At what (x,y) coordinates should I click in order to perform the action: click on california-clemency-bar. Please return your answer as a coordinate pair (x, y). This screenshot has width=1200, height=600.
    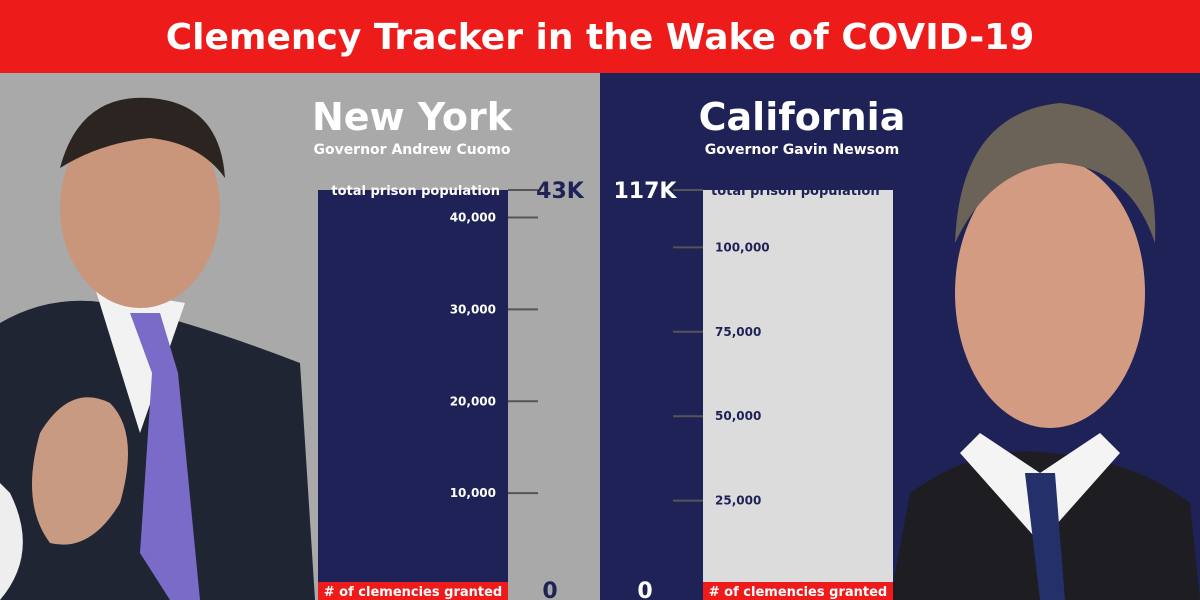
    Looking at the image, I should click on (798, 591).